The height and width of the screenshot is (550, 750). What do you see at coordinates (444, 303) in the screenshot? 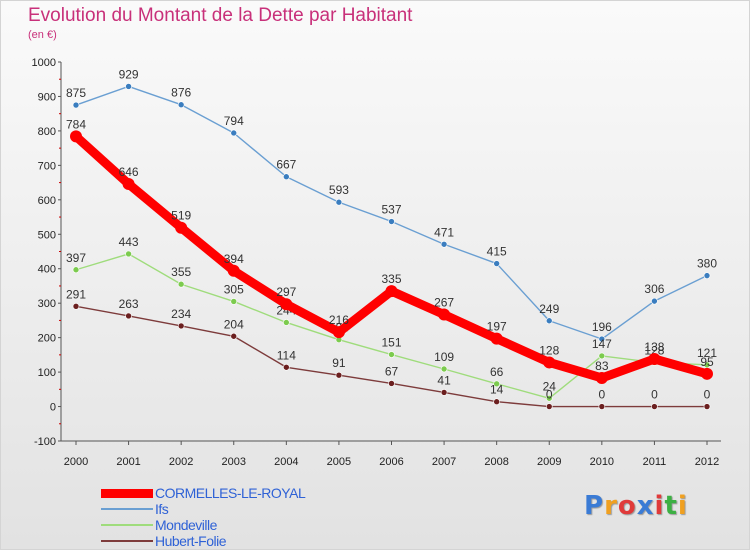
I see `data-label-cormelles-le-royal: 267` at bounding box center [444, 303].